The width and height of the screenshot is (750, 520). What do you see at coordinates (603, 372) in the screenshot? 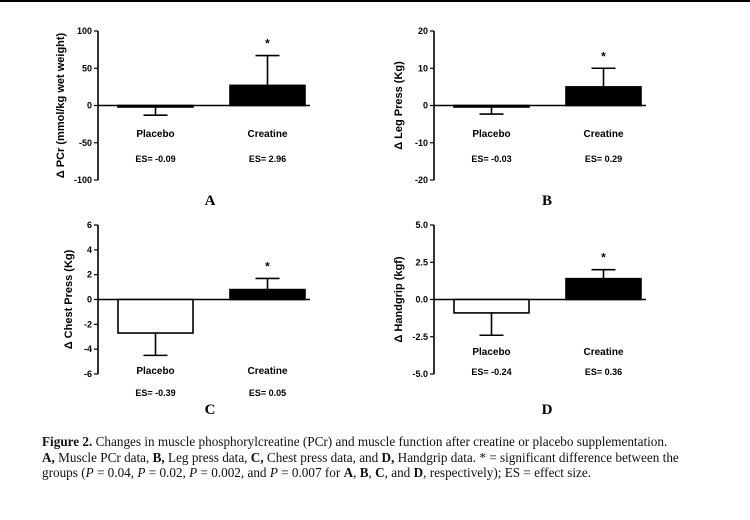
I see `effect-size-label: ES= 0.36` at bounding box center [603, 372].